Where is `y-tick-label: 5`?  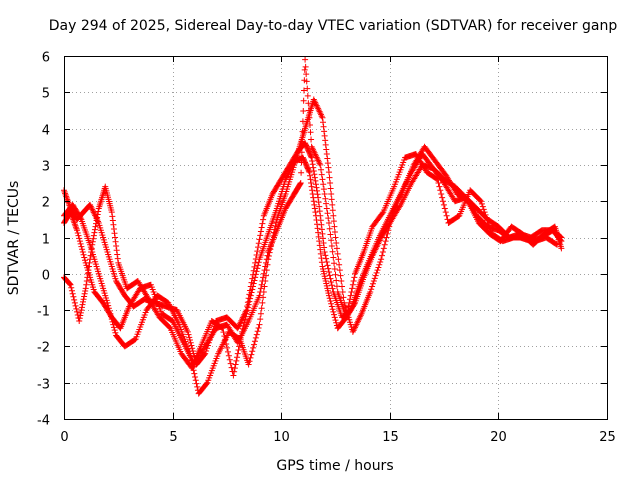
y-tick-label: 5 is located at coordinates (46, 94).